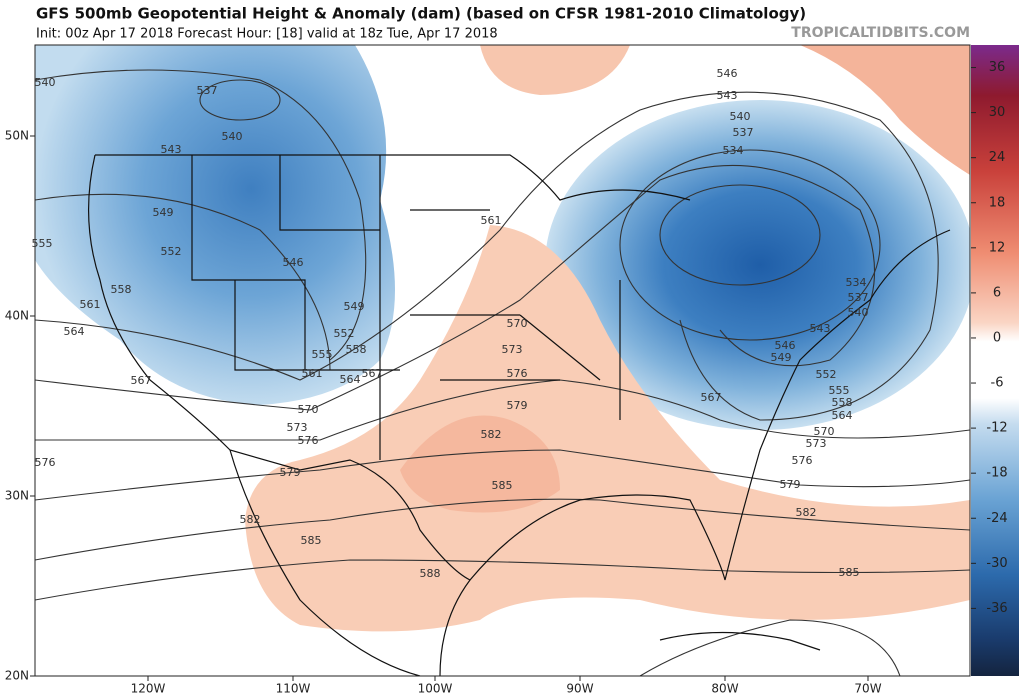 The width and height of the screenshot is (1024, 700). Describe the element at coordinates (740, 641) in the screenshot. I see `cuba` at that location.